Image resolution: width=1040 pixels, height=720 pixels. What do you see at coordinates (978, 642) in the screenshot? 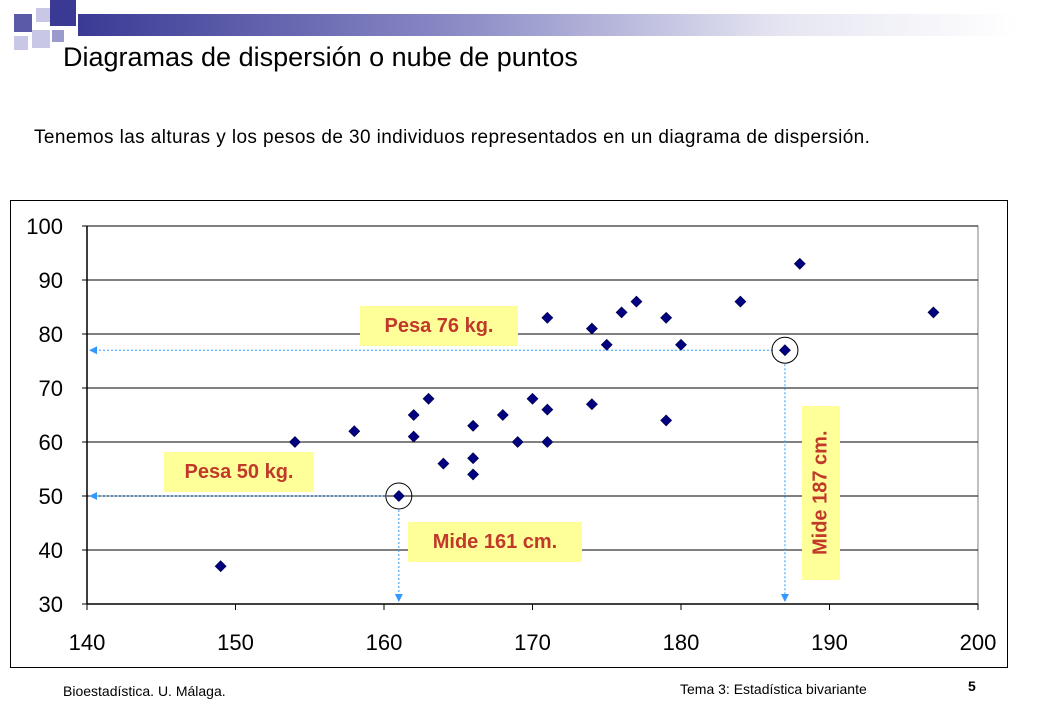
I see `x-tick-label: 200` at bounding box center [978, 642].